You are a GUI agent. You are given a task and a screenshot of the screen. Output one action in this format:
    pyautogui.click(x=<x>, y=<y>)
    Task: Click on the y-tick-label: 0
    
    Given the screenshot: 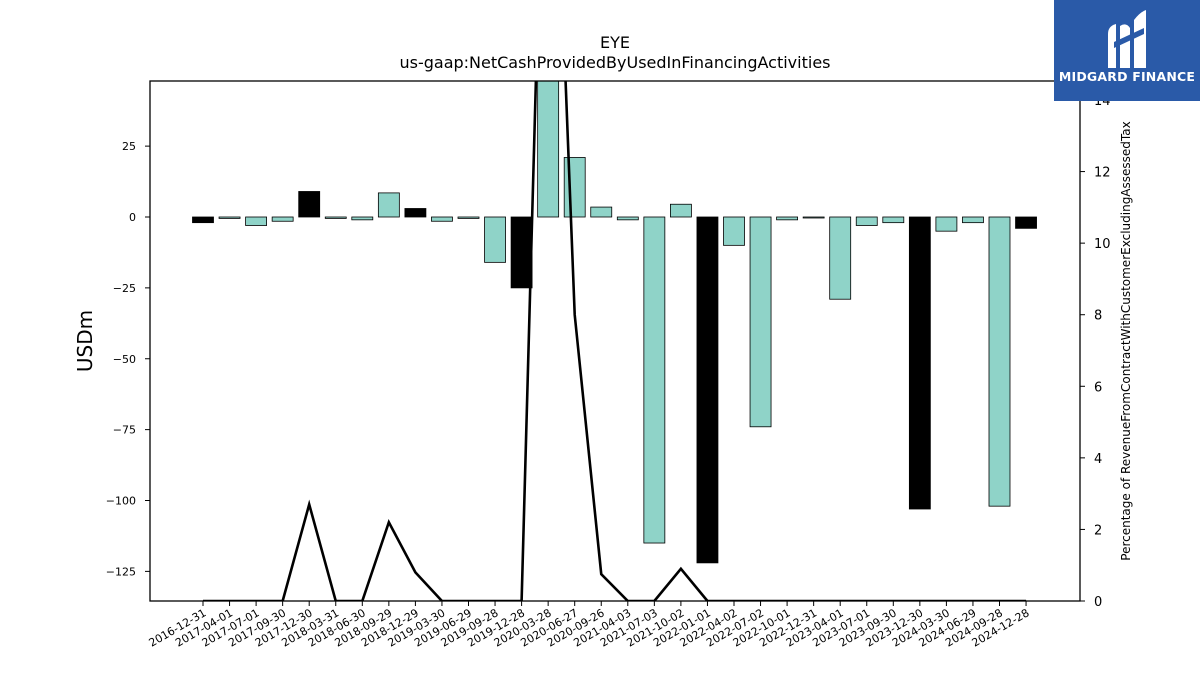 What is the action you would take?
    pyautogui.click(x=132, y=217)
    